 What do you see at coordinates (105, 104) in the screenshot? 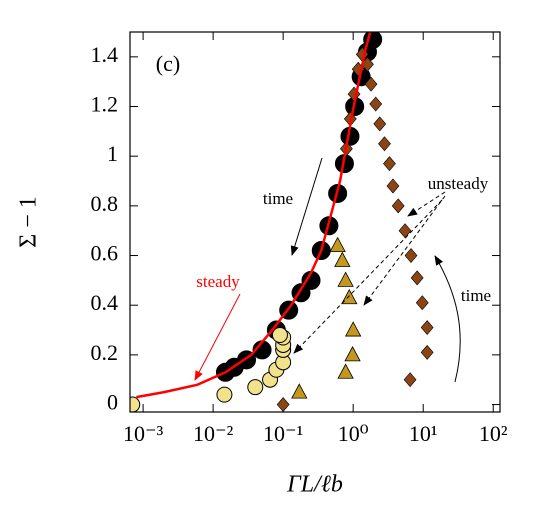
I see `y-tick-label: 1.2` at bounding box center [105, 104].